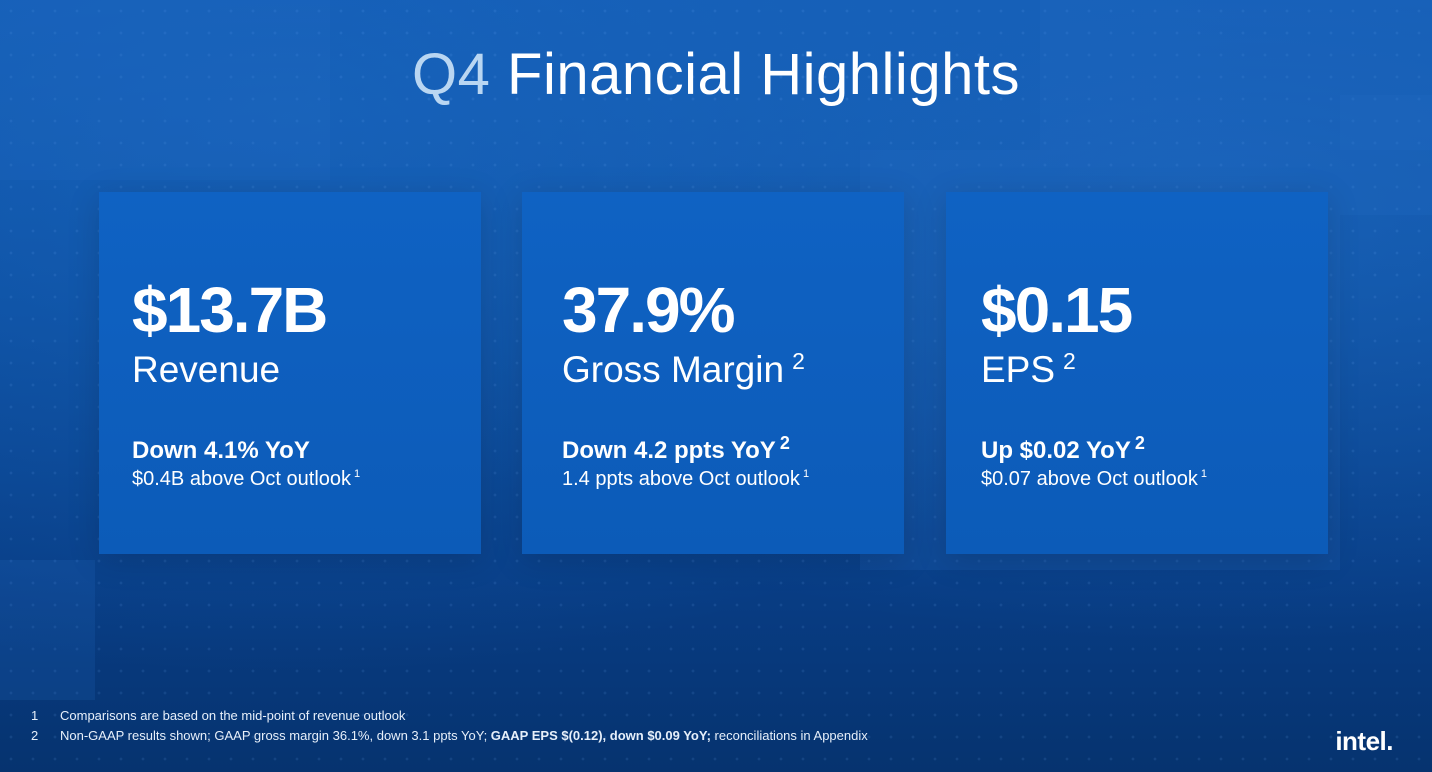  I want to click on page-title: Q4 Financial Highlights, so click(716, 75).